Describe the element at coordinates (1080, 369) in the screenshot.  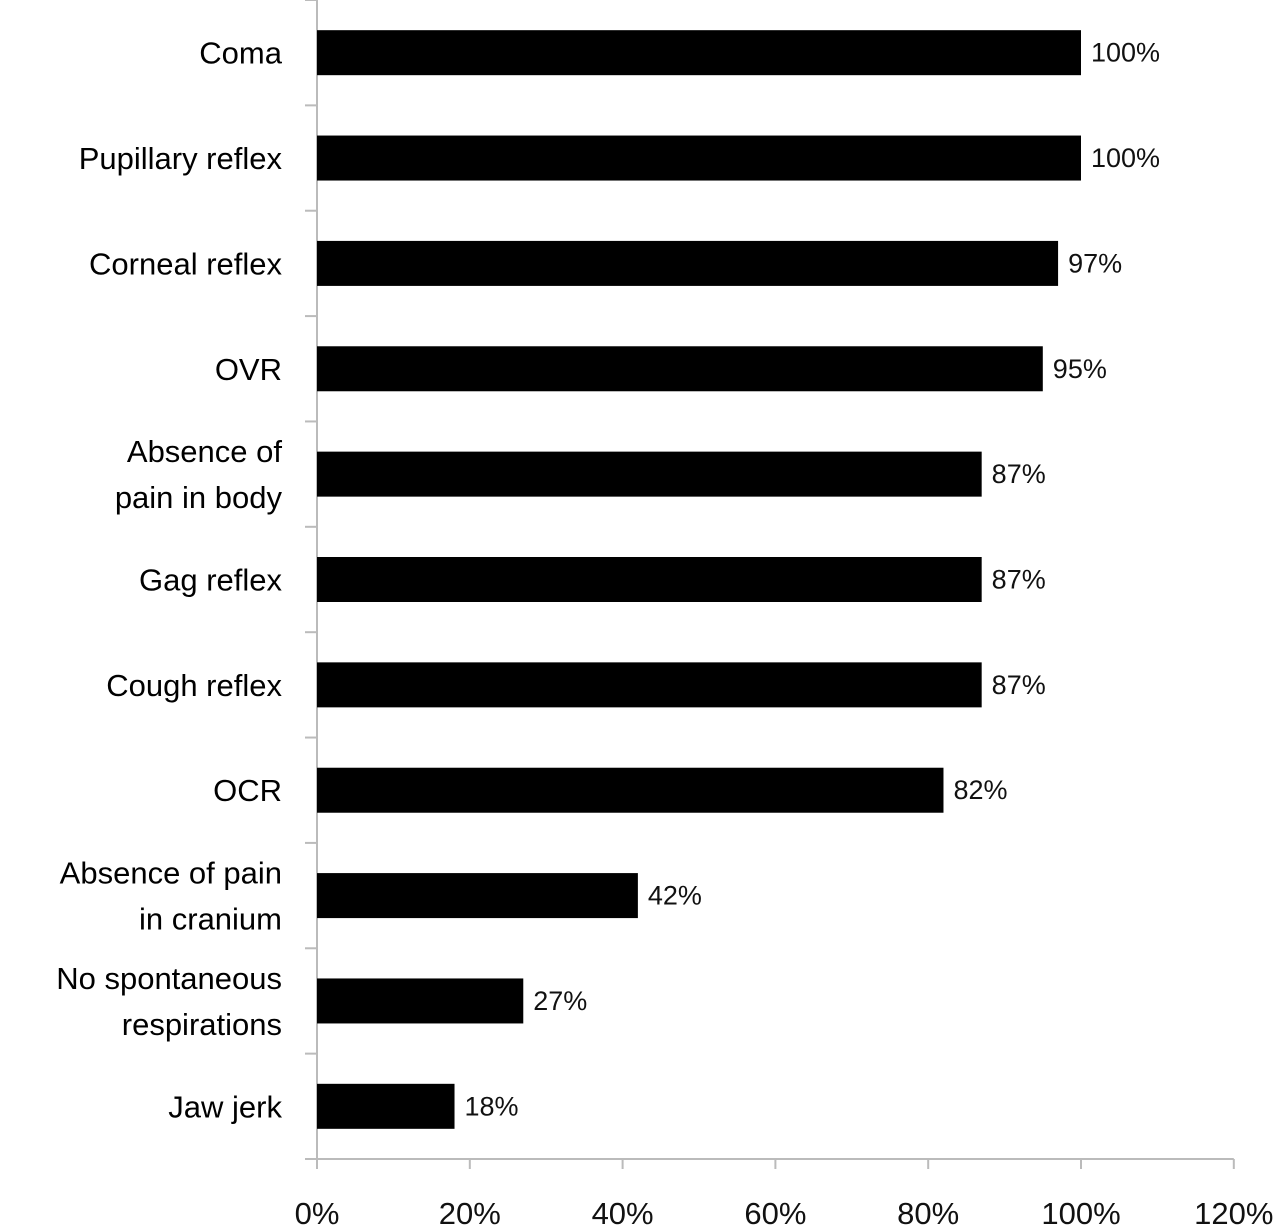
I see `data-label: 95%` at that location.